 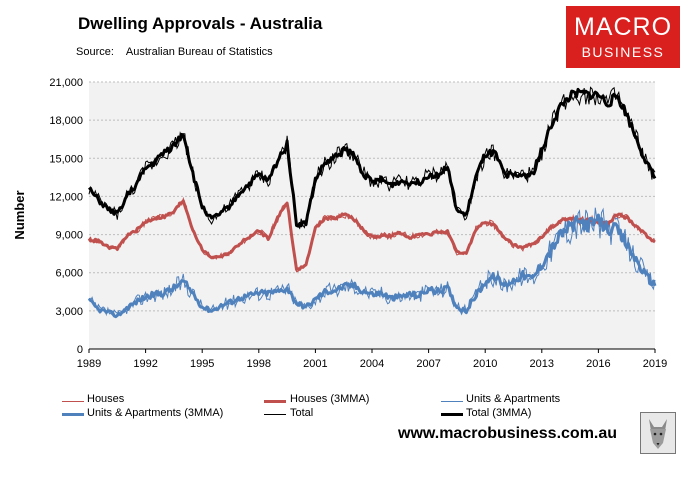 I want to click on y-tick-label: 12,000, so click(x=66, y=197).